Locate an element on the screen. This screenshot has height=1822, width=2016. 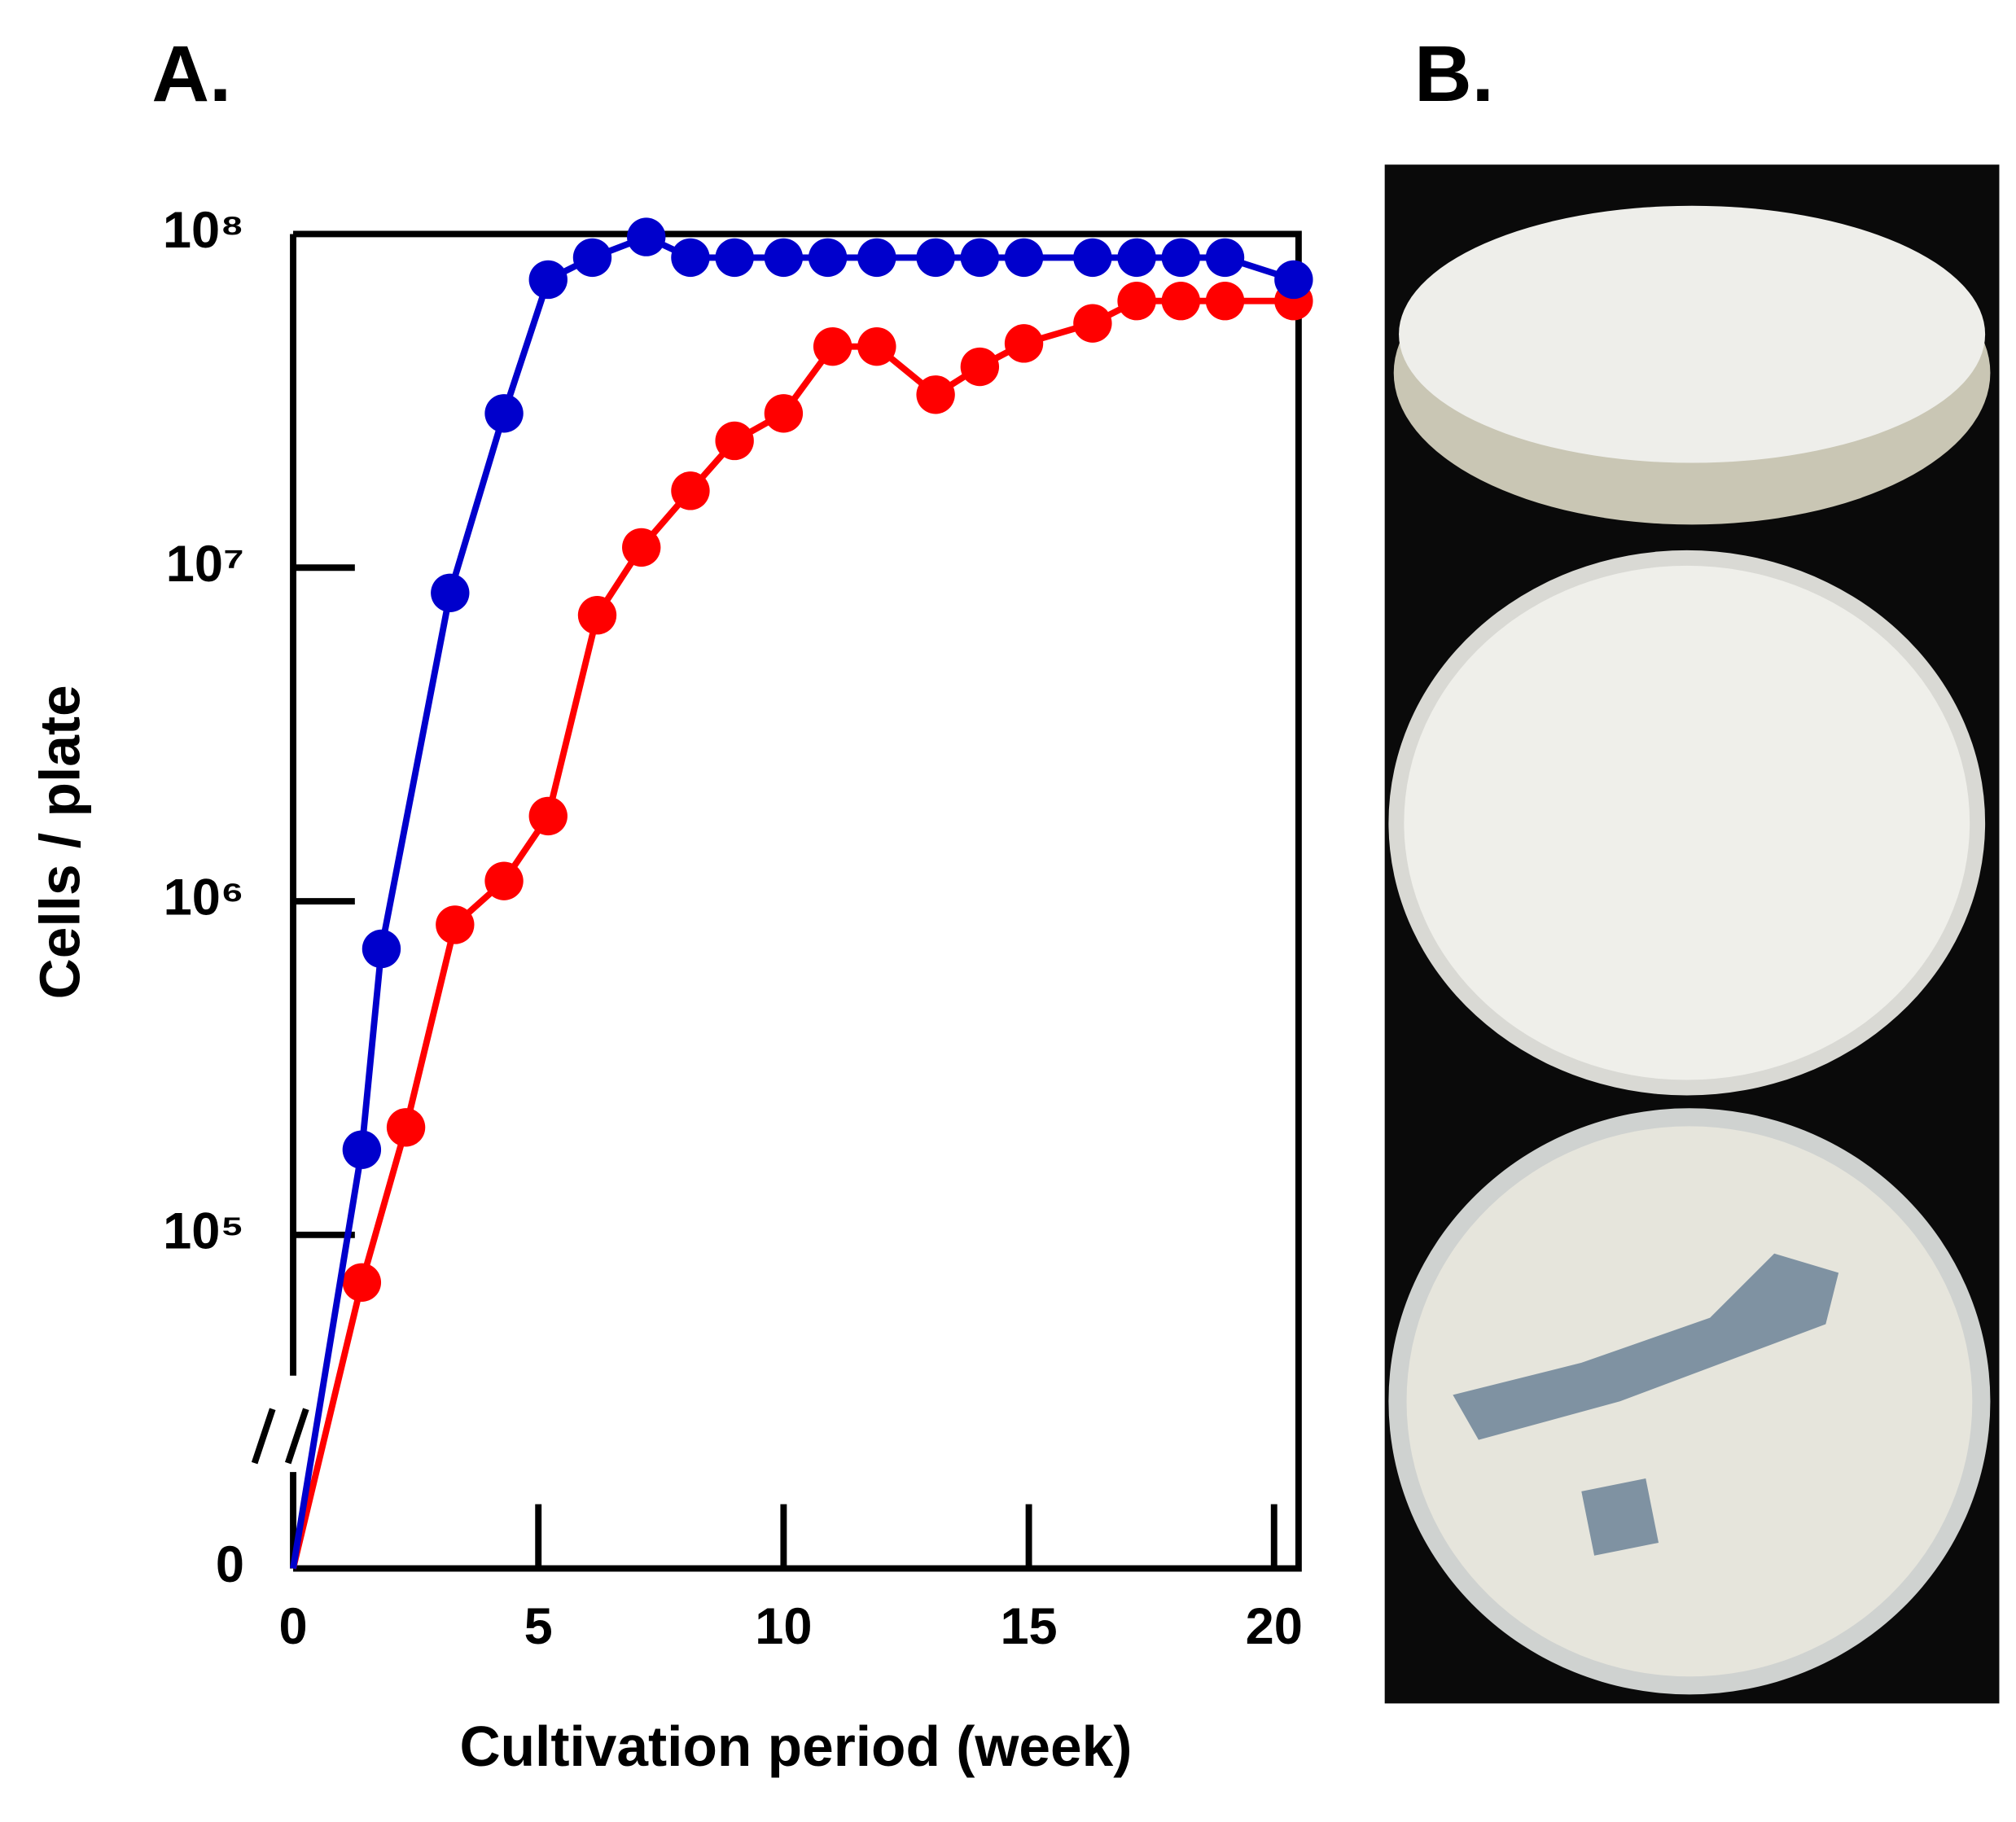
y-tick-label: 0 is located at coordinates (230, 1564).